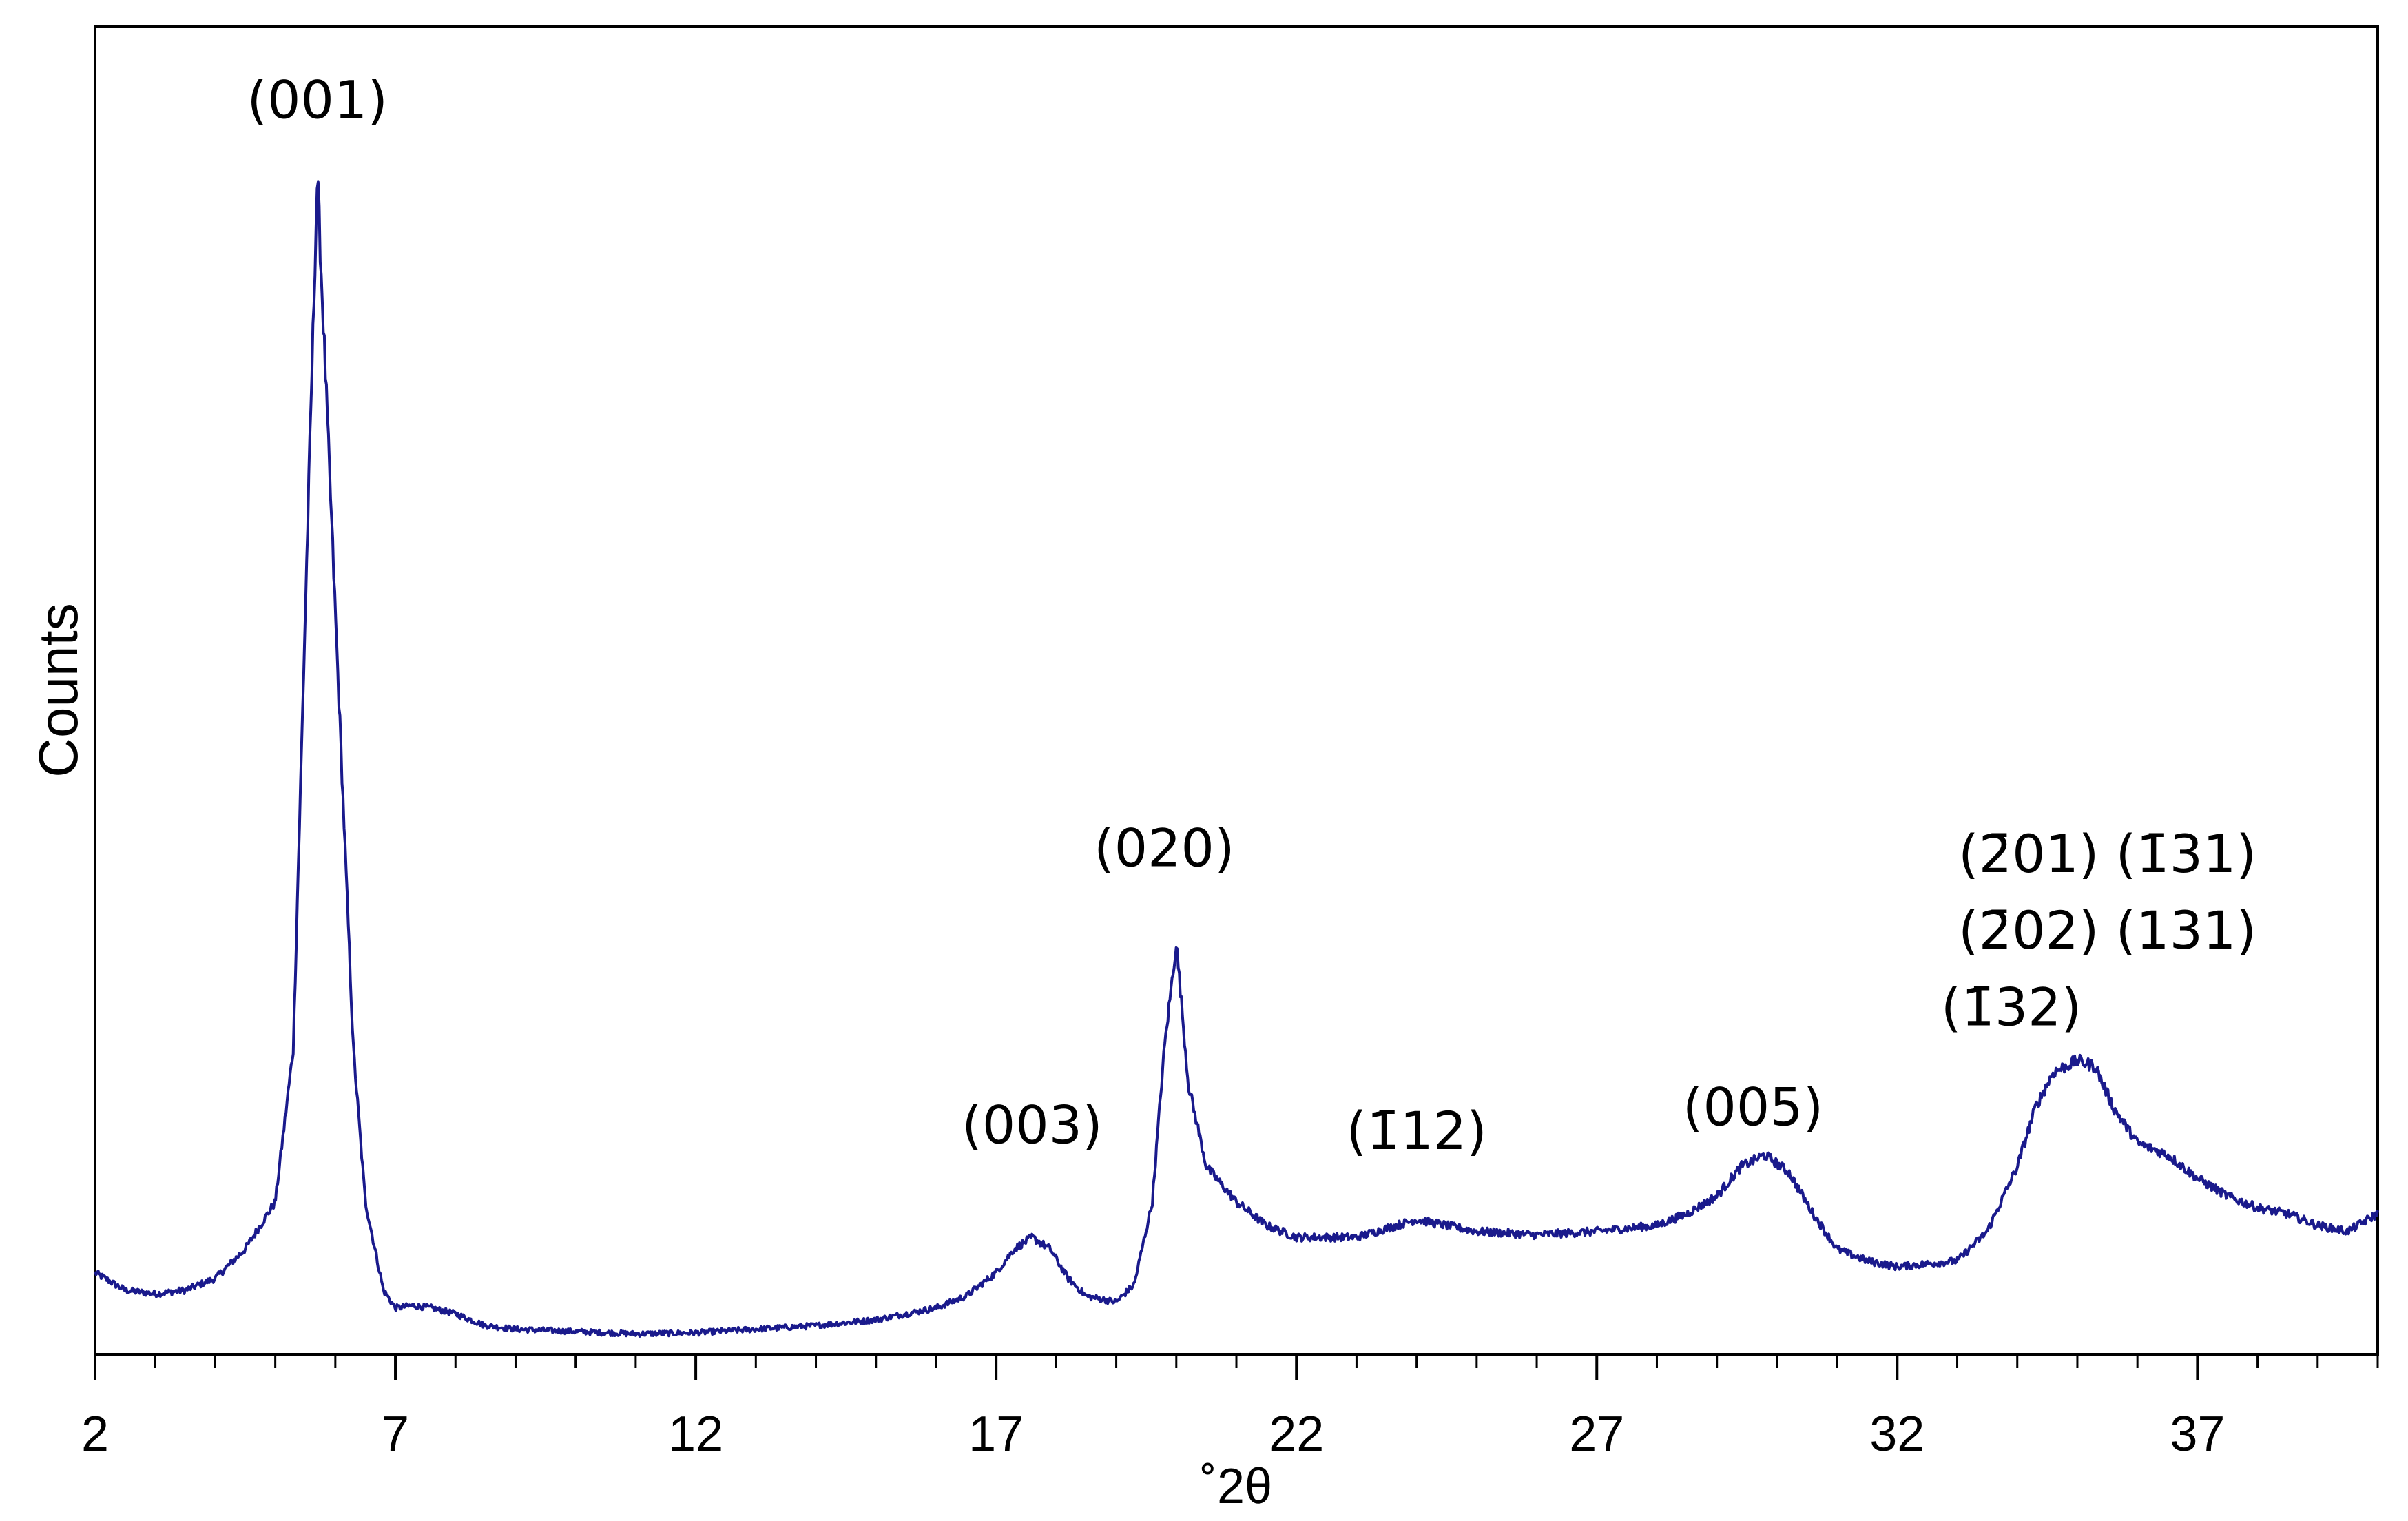  Describe the element at coordinates (695, 1435) in the screenshot. I see `x-tick-label: 12` at that location.